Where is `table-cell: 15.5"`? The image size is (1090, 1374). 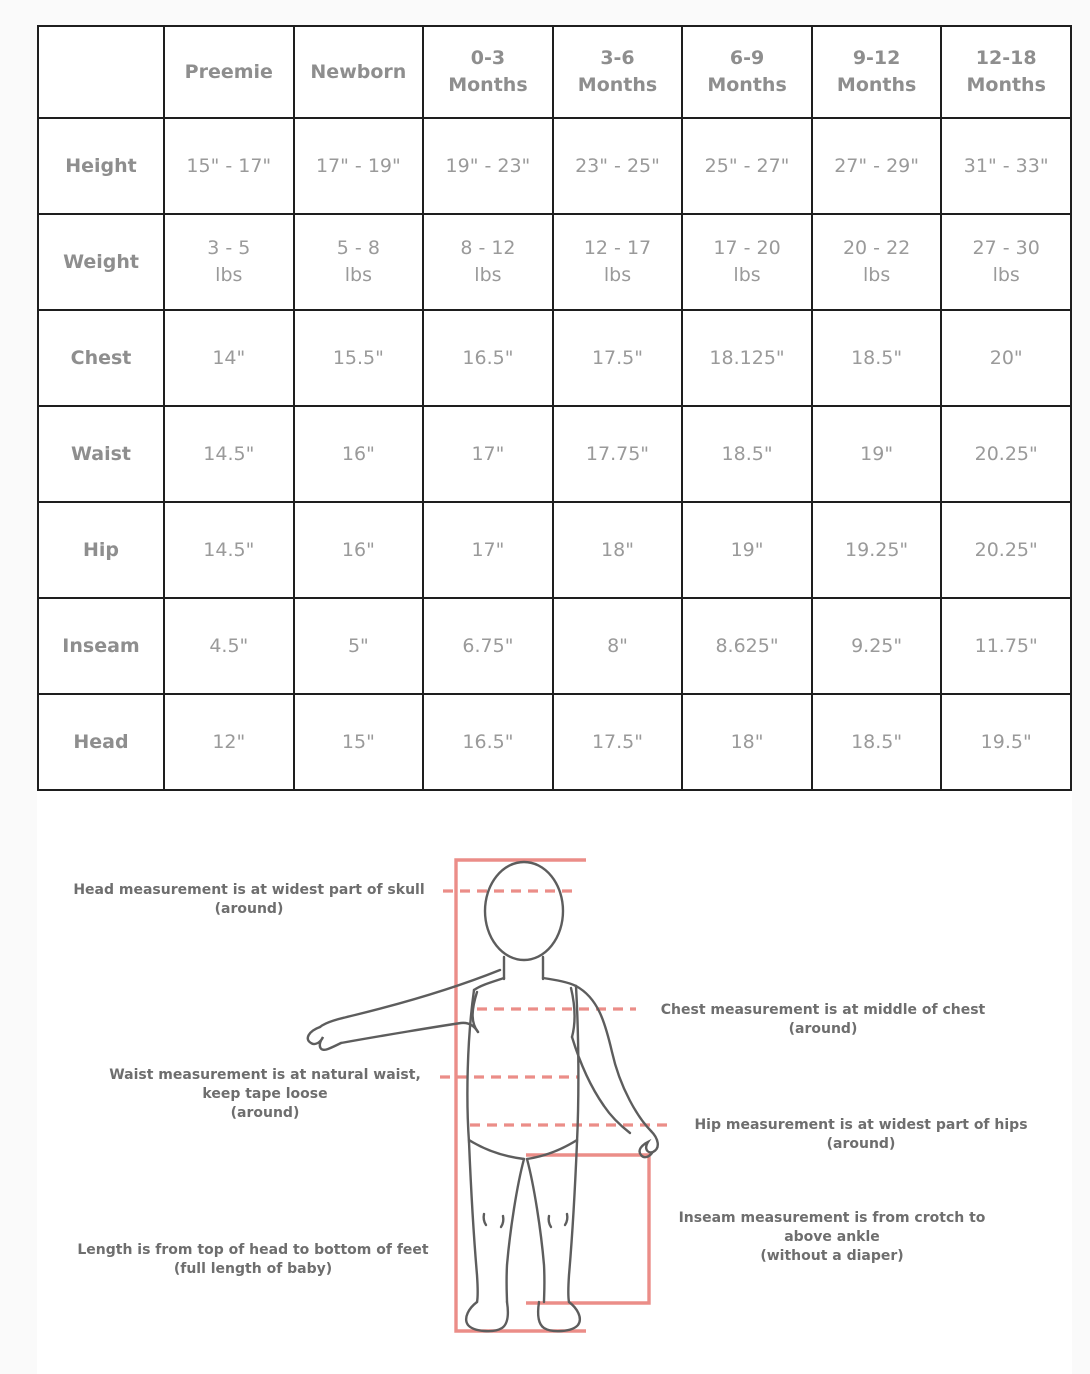
table-cell: 15.5" is located at coordinates (358, 358).